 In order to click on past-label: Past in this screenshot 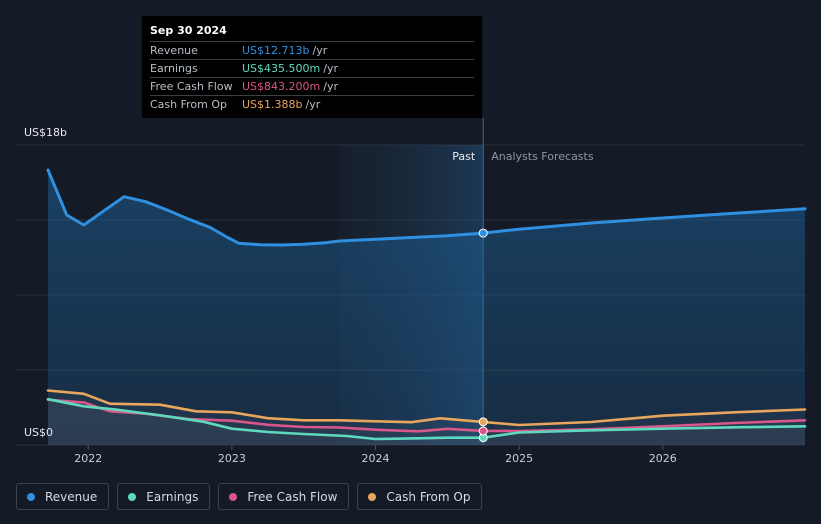, I will do `click(464, 156)`.